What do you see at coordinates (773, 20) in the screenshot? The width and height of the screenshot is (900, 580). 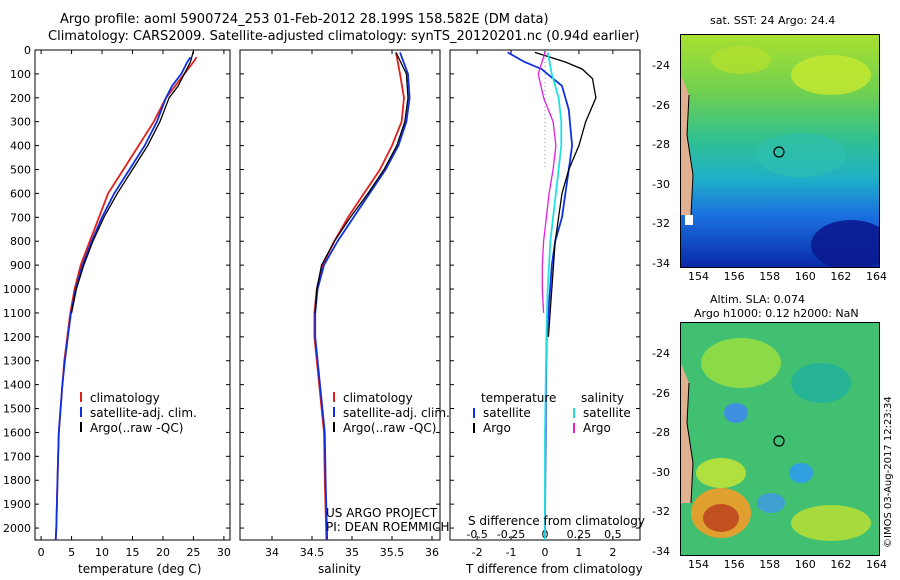 I see `sst-label: sat. SST: 24 Argo: 24.4` at bounding box center [773, 20].